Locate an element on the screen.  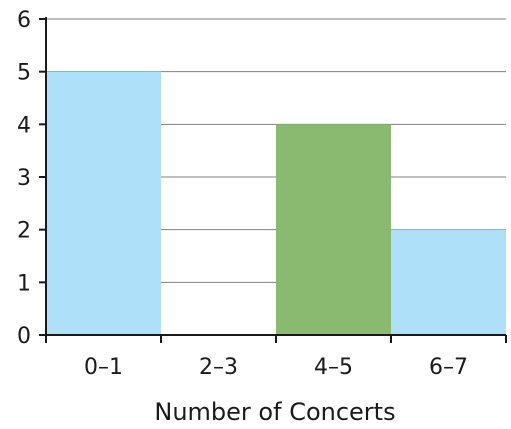
y-tick-label-6: 6 is located at coordinates (24, 20).